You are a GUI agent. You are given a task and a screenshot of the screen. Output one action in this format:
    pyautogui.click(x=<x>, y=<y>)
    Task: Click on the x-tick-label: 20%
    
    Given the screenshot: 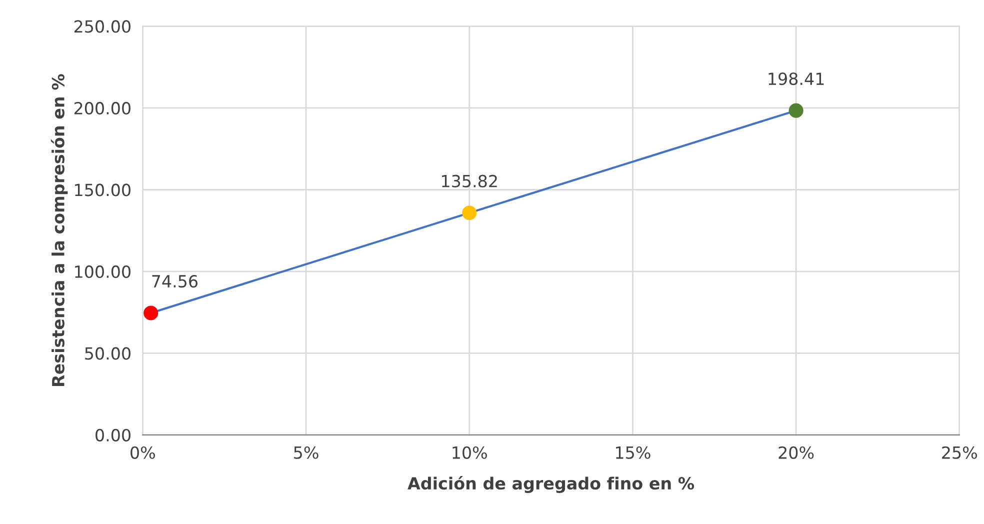 What is the action you would take?
    pyautogui.click(x=796, y=452)
    